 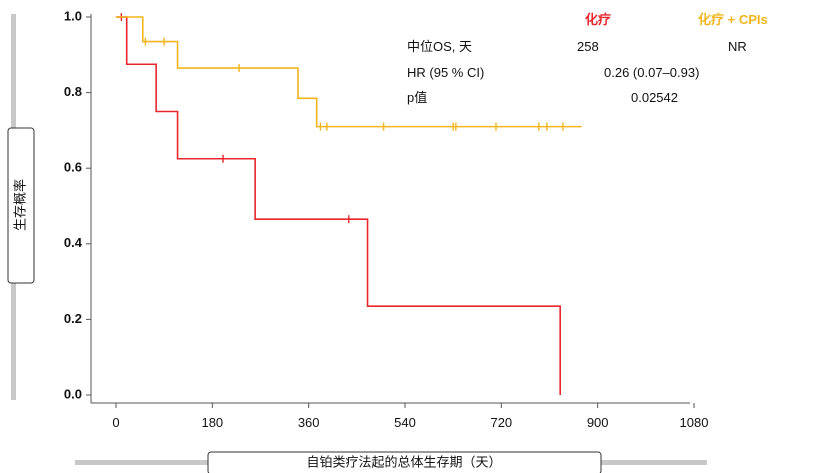 What do you see at coordinates (439, 46) in the screenshot?
I see `stats-row-median-label: 中位OS, 天` at bounding box center [439, 46].